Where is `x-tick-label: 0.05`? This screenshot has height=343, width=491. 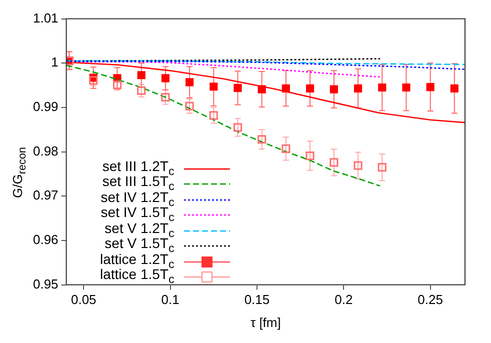
x-tick-label: 0.05 is located at coordinates (83, 300).